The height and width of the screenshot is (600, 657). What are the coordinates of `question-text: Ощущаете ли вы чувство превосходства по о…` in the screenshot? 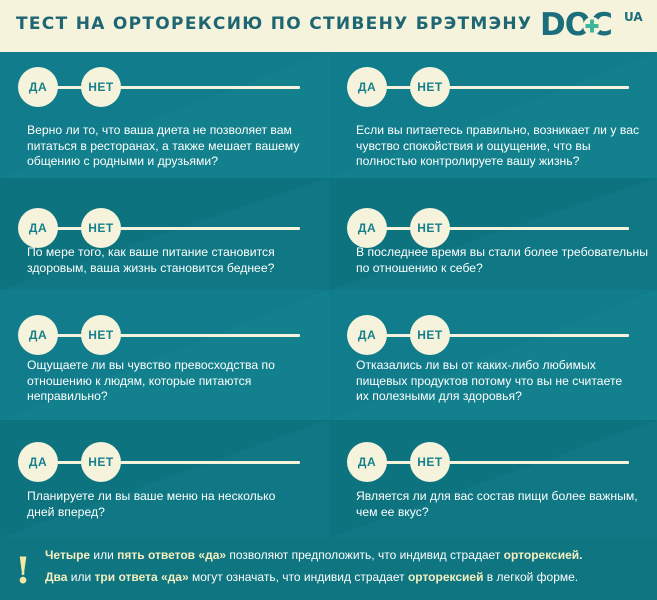 It's located at (151, 381).